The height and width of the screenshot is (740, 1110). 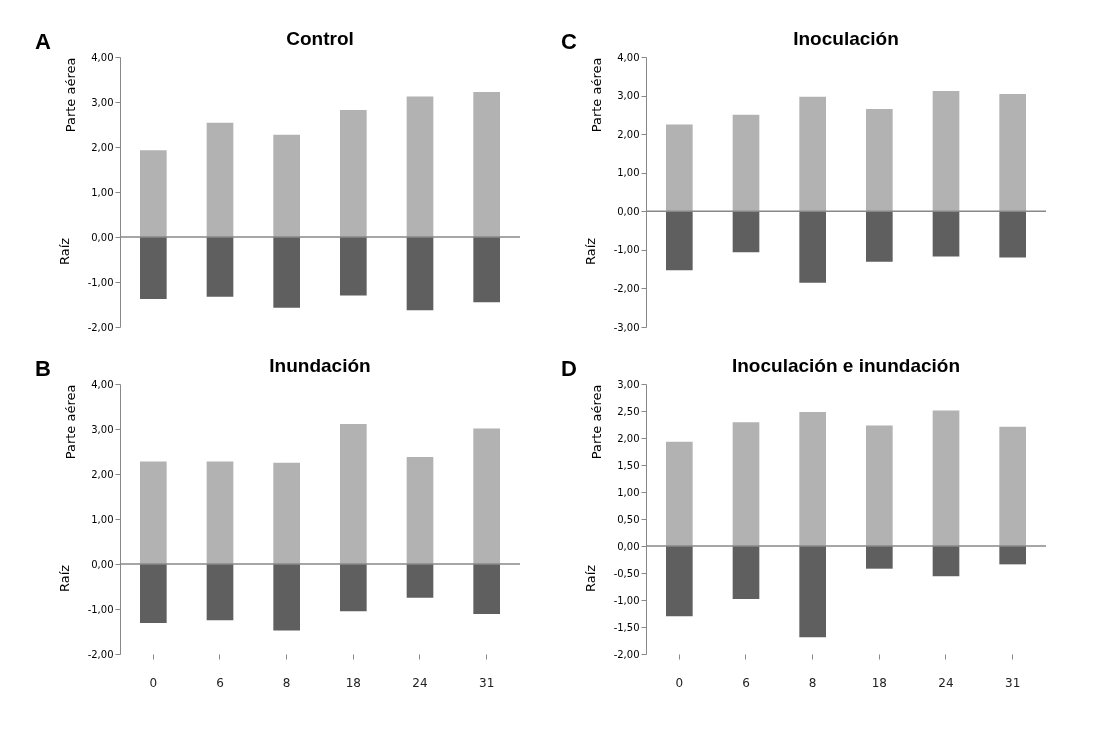 I want to click on text: A, so click(x=43, y=41).